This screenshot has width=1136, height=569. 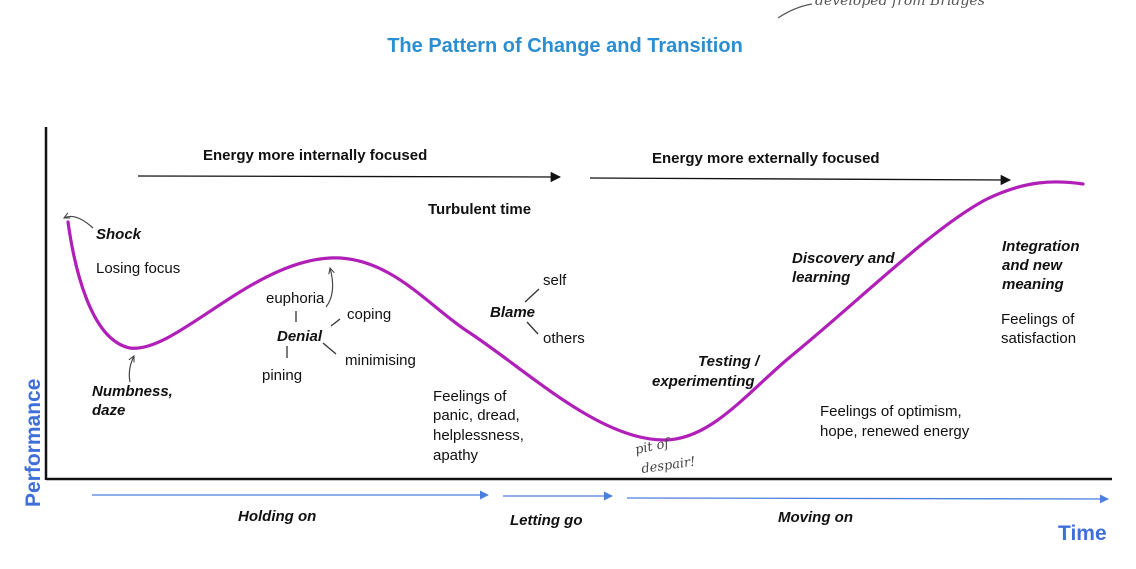 I want to click on phase-holding-on: Holding on, so click(x=277, y=516).